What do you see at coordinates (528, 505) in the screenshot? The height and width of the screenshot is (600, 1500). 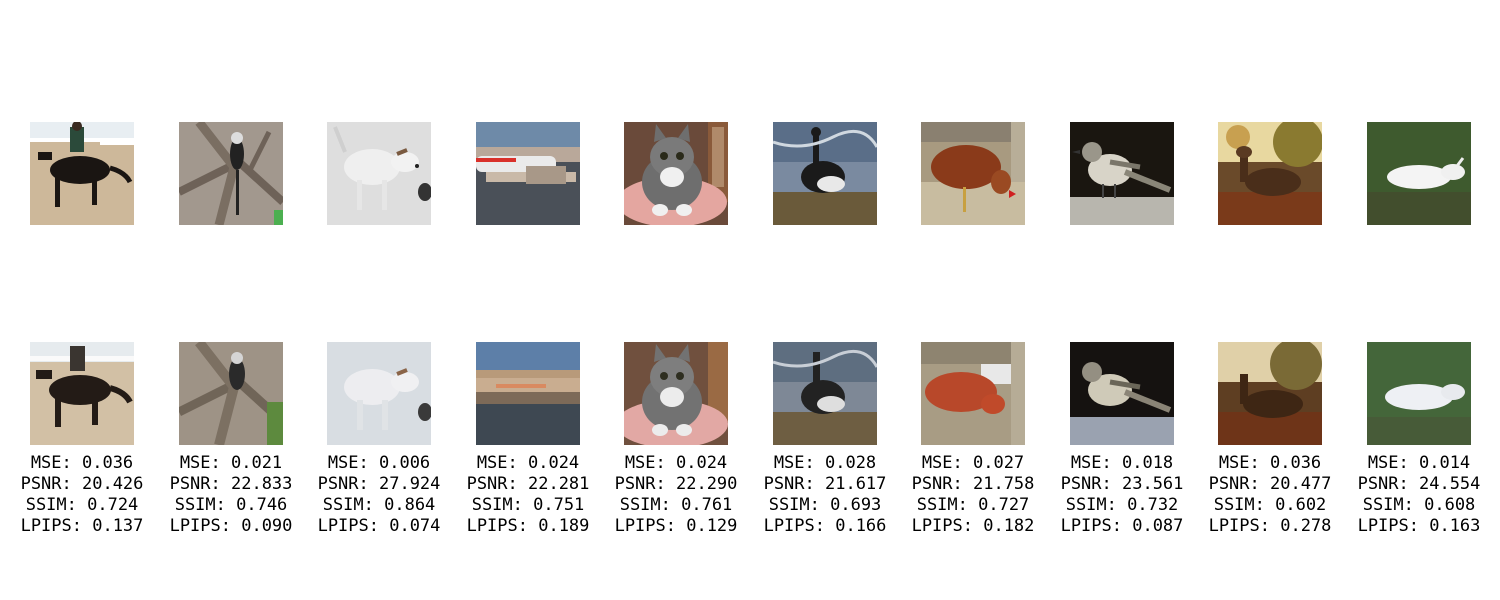 I see `ssim-value: SSIM: 0.751` at bounding box center [528, 505].